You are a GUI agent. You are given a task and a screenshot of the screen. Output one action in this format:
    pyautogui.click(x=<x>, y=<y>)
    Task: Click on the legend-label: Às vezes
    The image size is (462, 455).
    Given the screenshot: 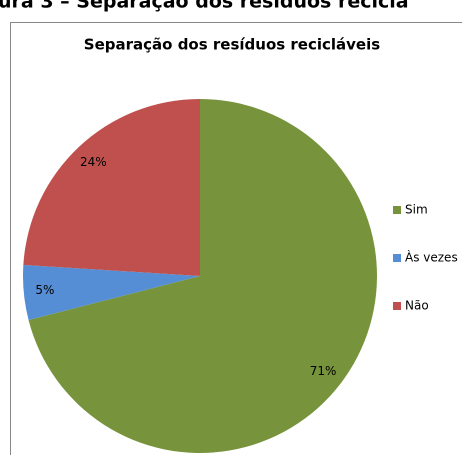 What is the action you would take?
    pyautogui.click(x=431, y=257)
    